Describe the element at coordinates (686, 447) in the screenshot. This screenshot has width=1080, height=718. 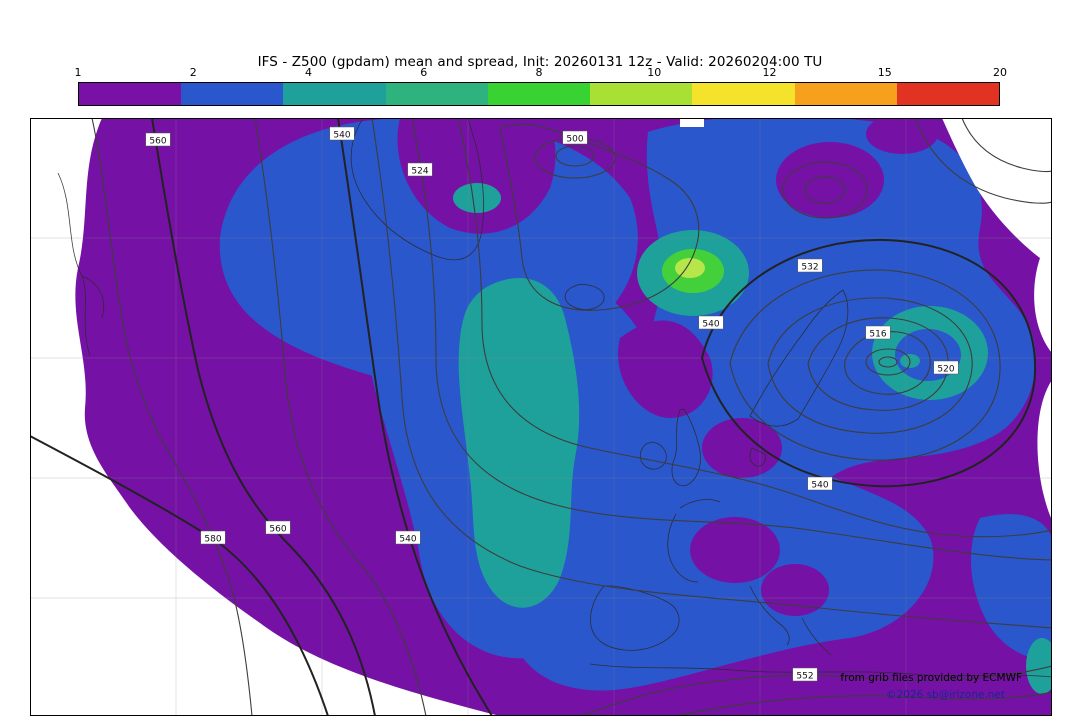
I see `uk-coastline` at that location.